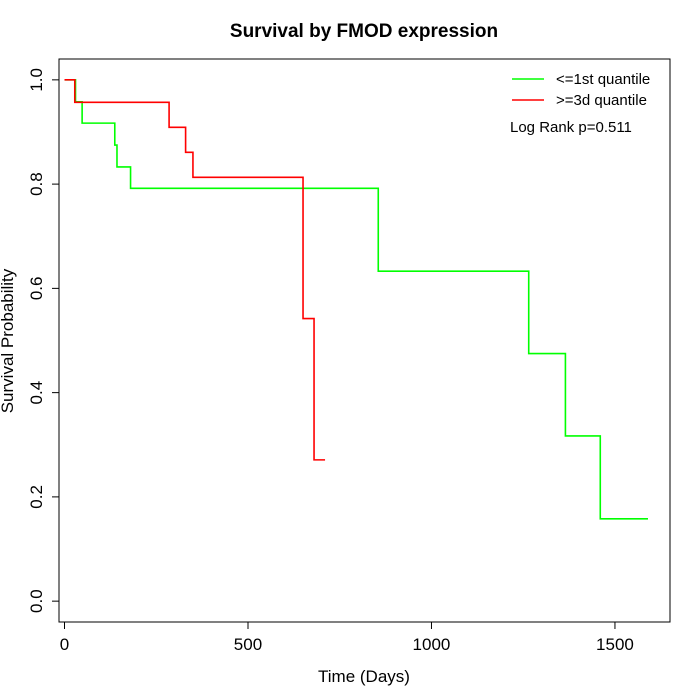  What do you see at coordinates (8, 340) in the screenshot?
I see `y-axis-label: Survival Probability` at bounding box center [8, 340].